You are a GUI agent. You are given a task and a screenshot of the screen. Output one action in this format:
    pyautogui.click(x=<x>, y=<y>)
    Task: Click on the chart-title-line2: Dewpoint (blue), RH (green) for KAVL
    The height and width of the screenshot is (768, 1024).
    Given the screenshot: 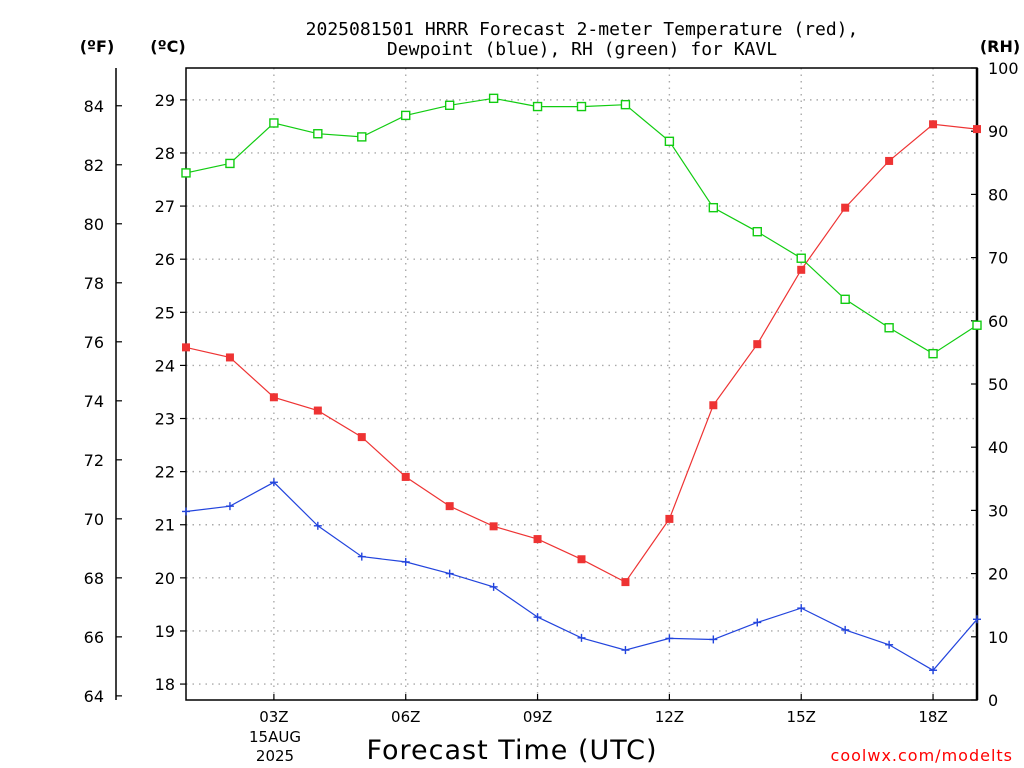 What is the action you would take?
    pyautogui.click(x=582, y=49)
    